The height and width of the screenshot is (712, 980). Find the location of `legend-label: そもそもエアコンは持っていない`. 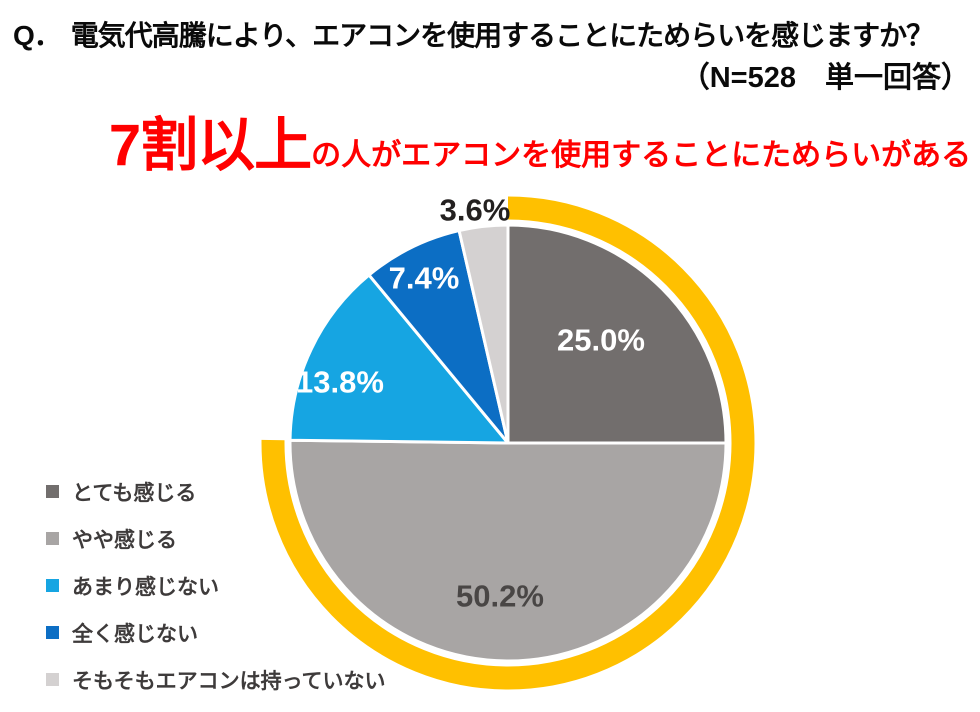

legend-label: そもそもエアコンは持っていない is located at coordinates (229, 681).